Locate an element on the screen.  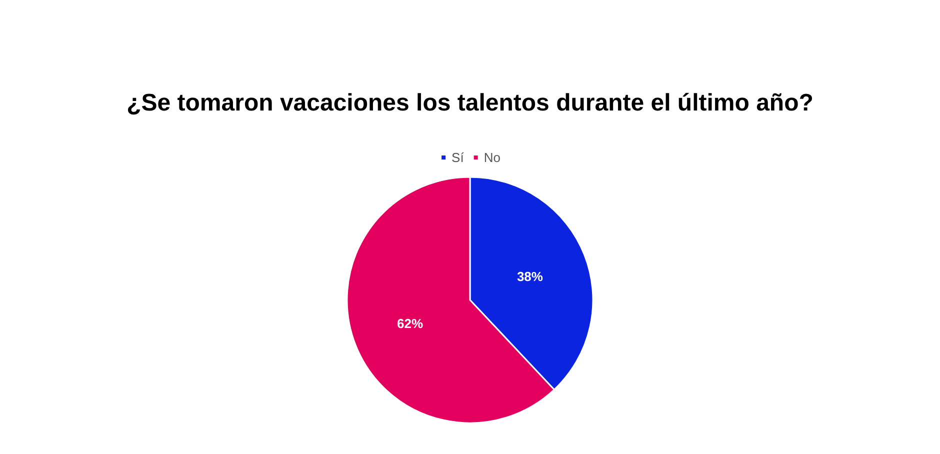
legend-label: No is located at coordinates (492, 157).